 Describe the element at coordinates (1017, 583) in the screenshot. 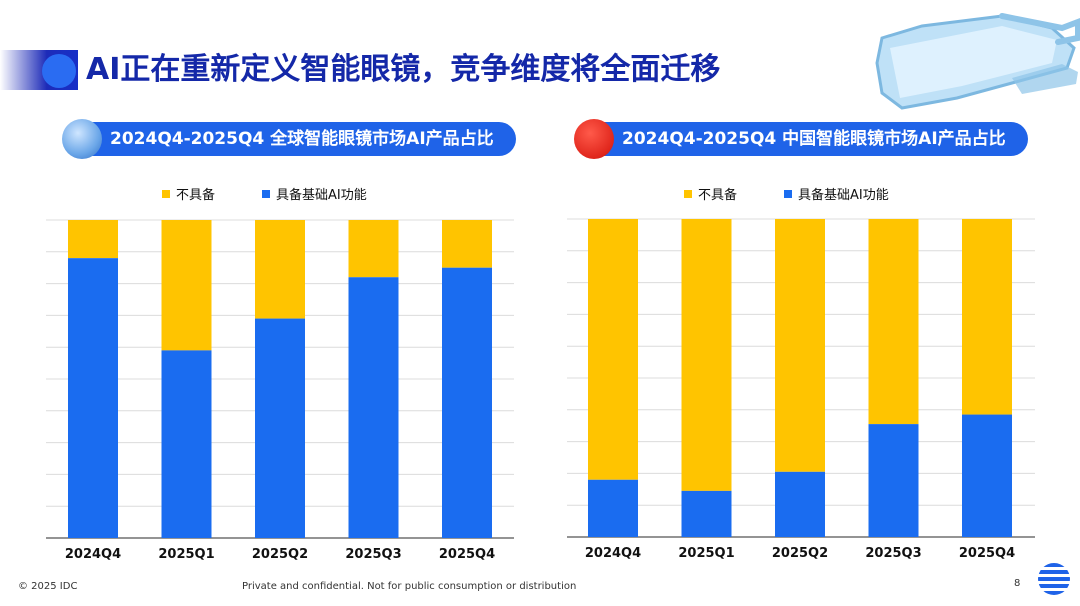

I see `page-number: 8` at that location.